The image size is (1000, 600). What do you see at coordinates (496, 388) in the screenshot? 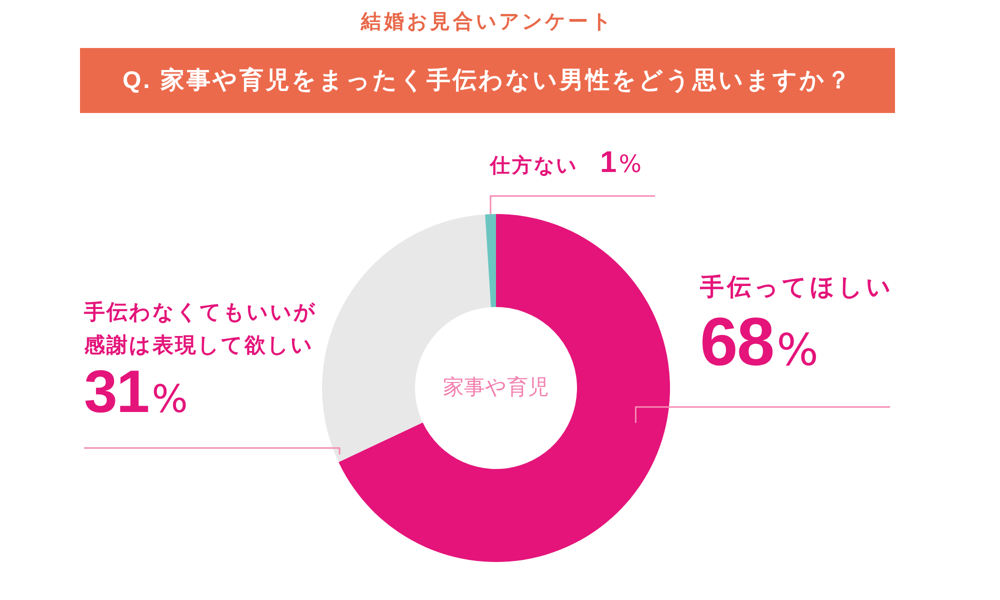
I see `annotation: 家事や育児` at bounding box center [496, 388].